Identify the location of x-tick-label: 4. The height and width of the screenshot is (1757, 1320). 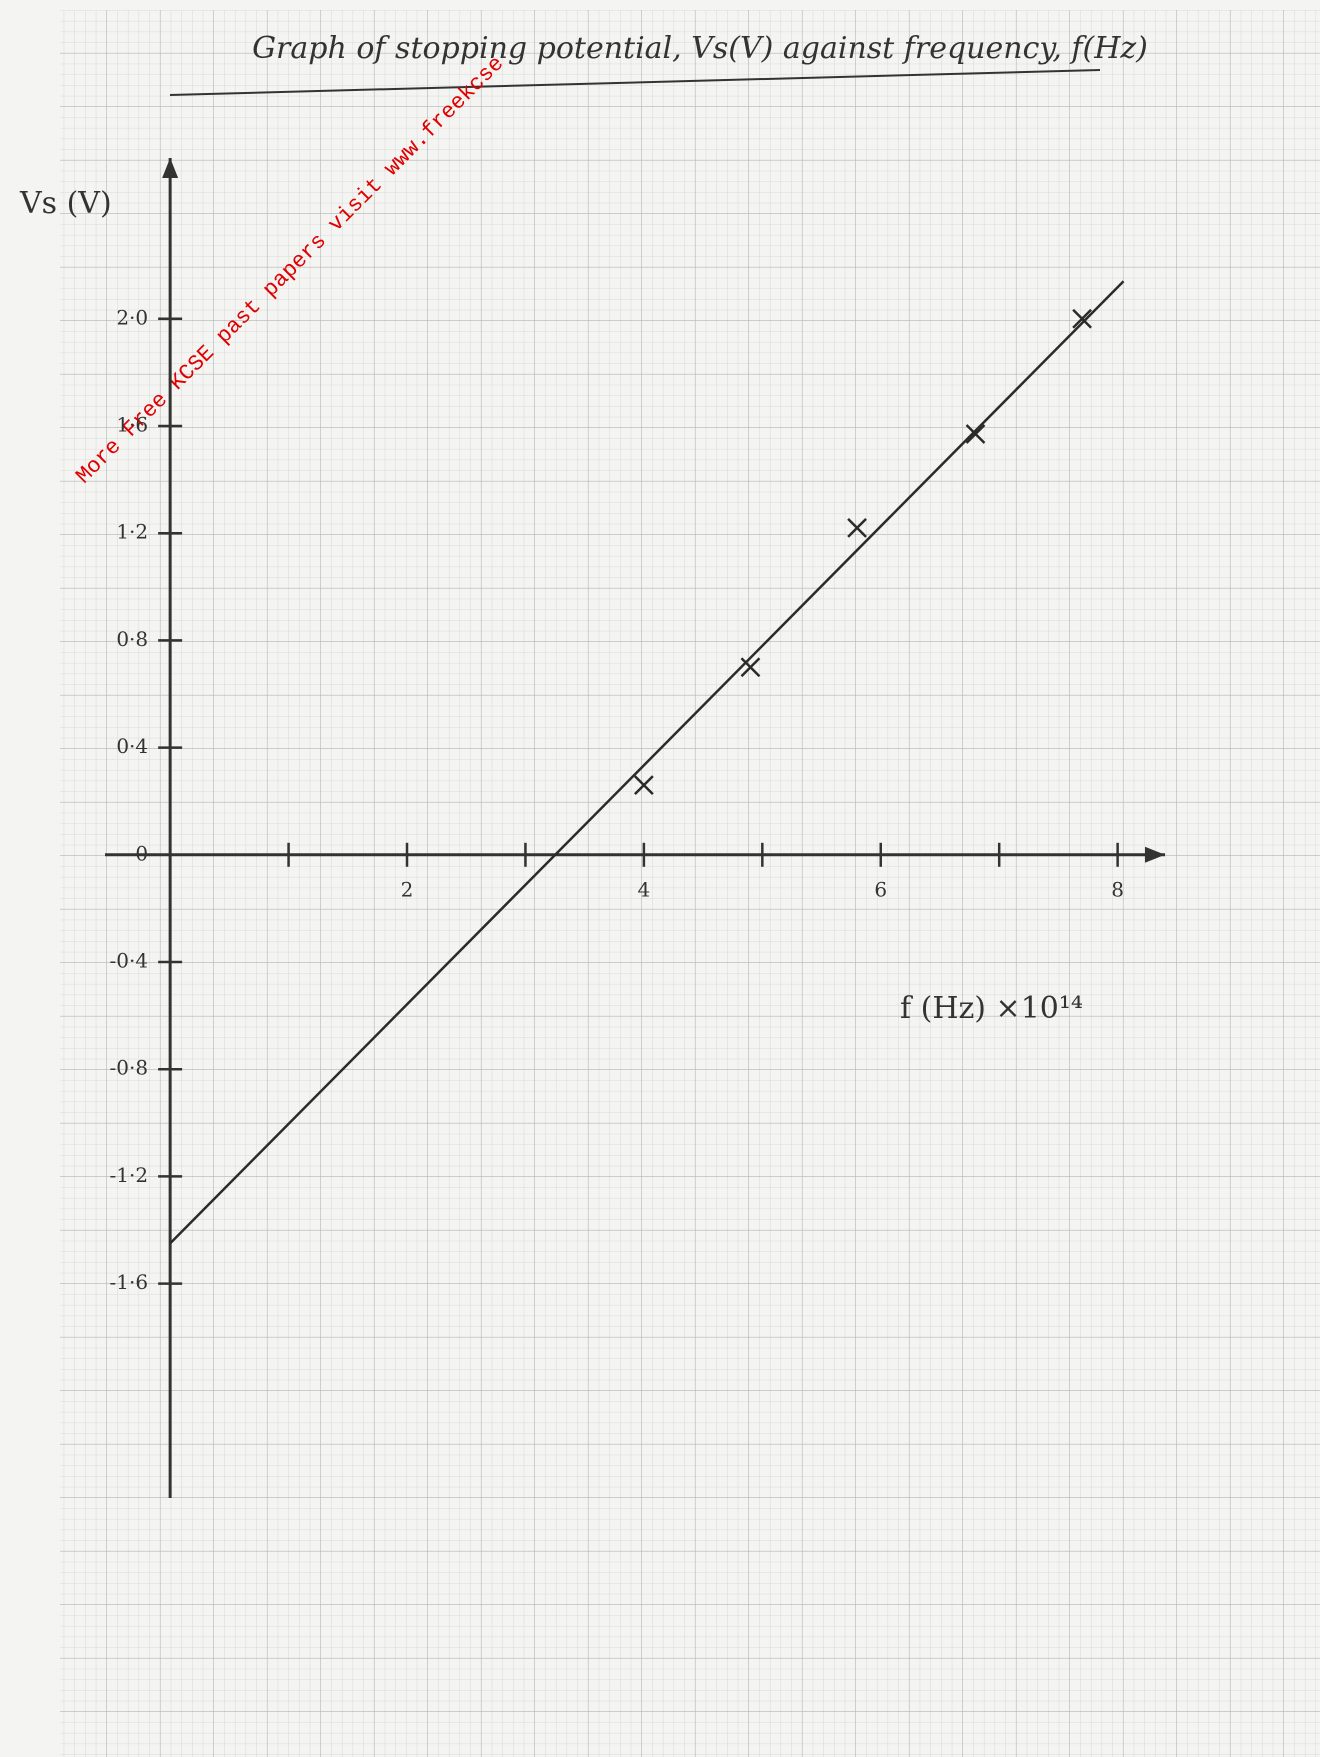
(644, 889).